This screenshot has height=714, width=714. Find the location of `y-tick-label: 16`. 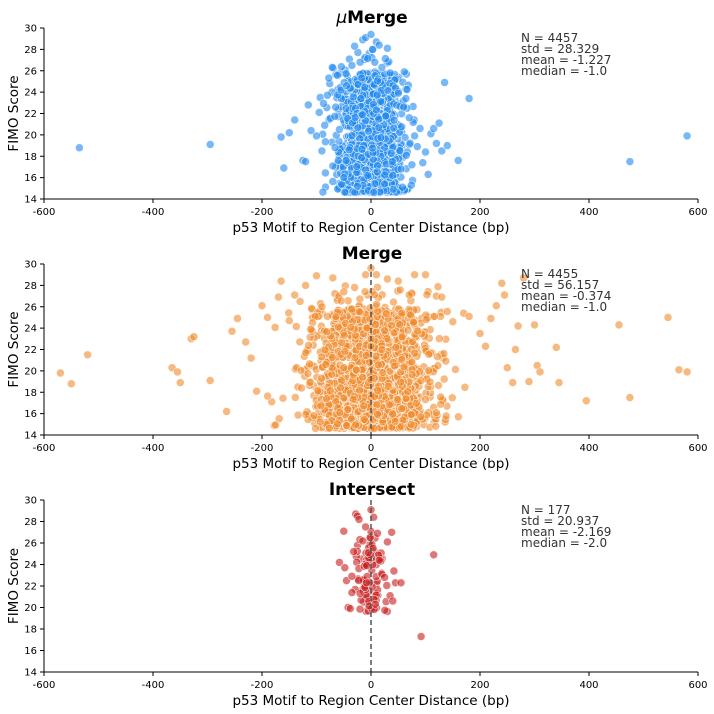

y-tick-label: 16 is located at coordinates (30, 414).